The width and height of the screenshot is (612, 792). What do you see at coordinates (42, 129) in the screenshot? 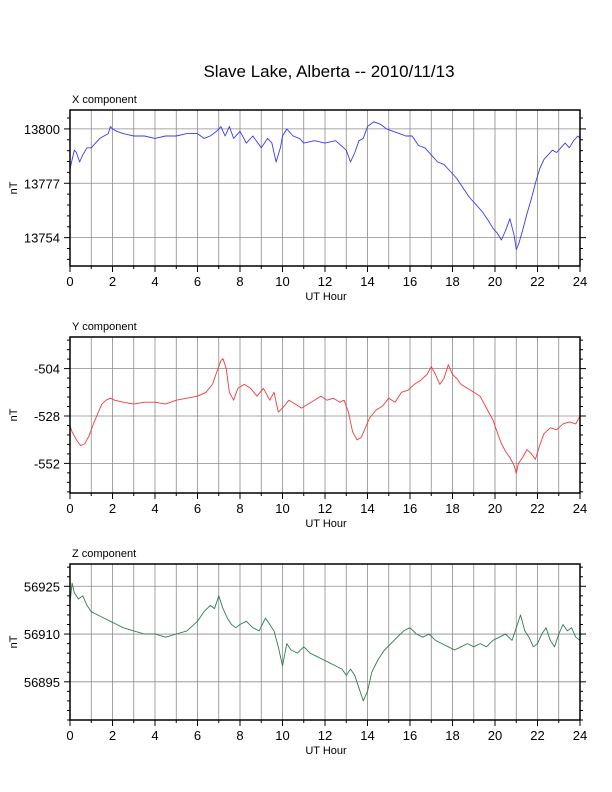
I see `y-tick-label: 13800` at bounding box center [42, 129].